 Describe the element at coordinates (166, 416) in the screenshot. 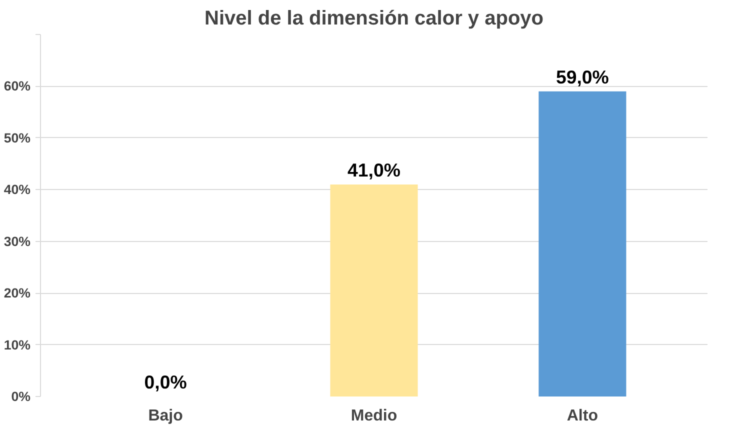

I see `x-tick-label: Bajo` at that location.